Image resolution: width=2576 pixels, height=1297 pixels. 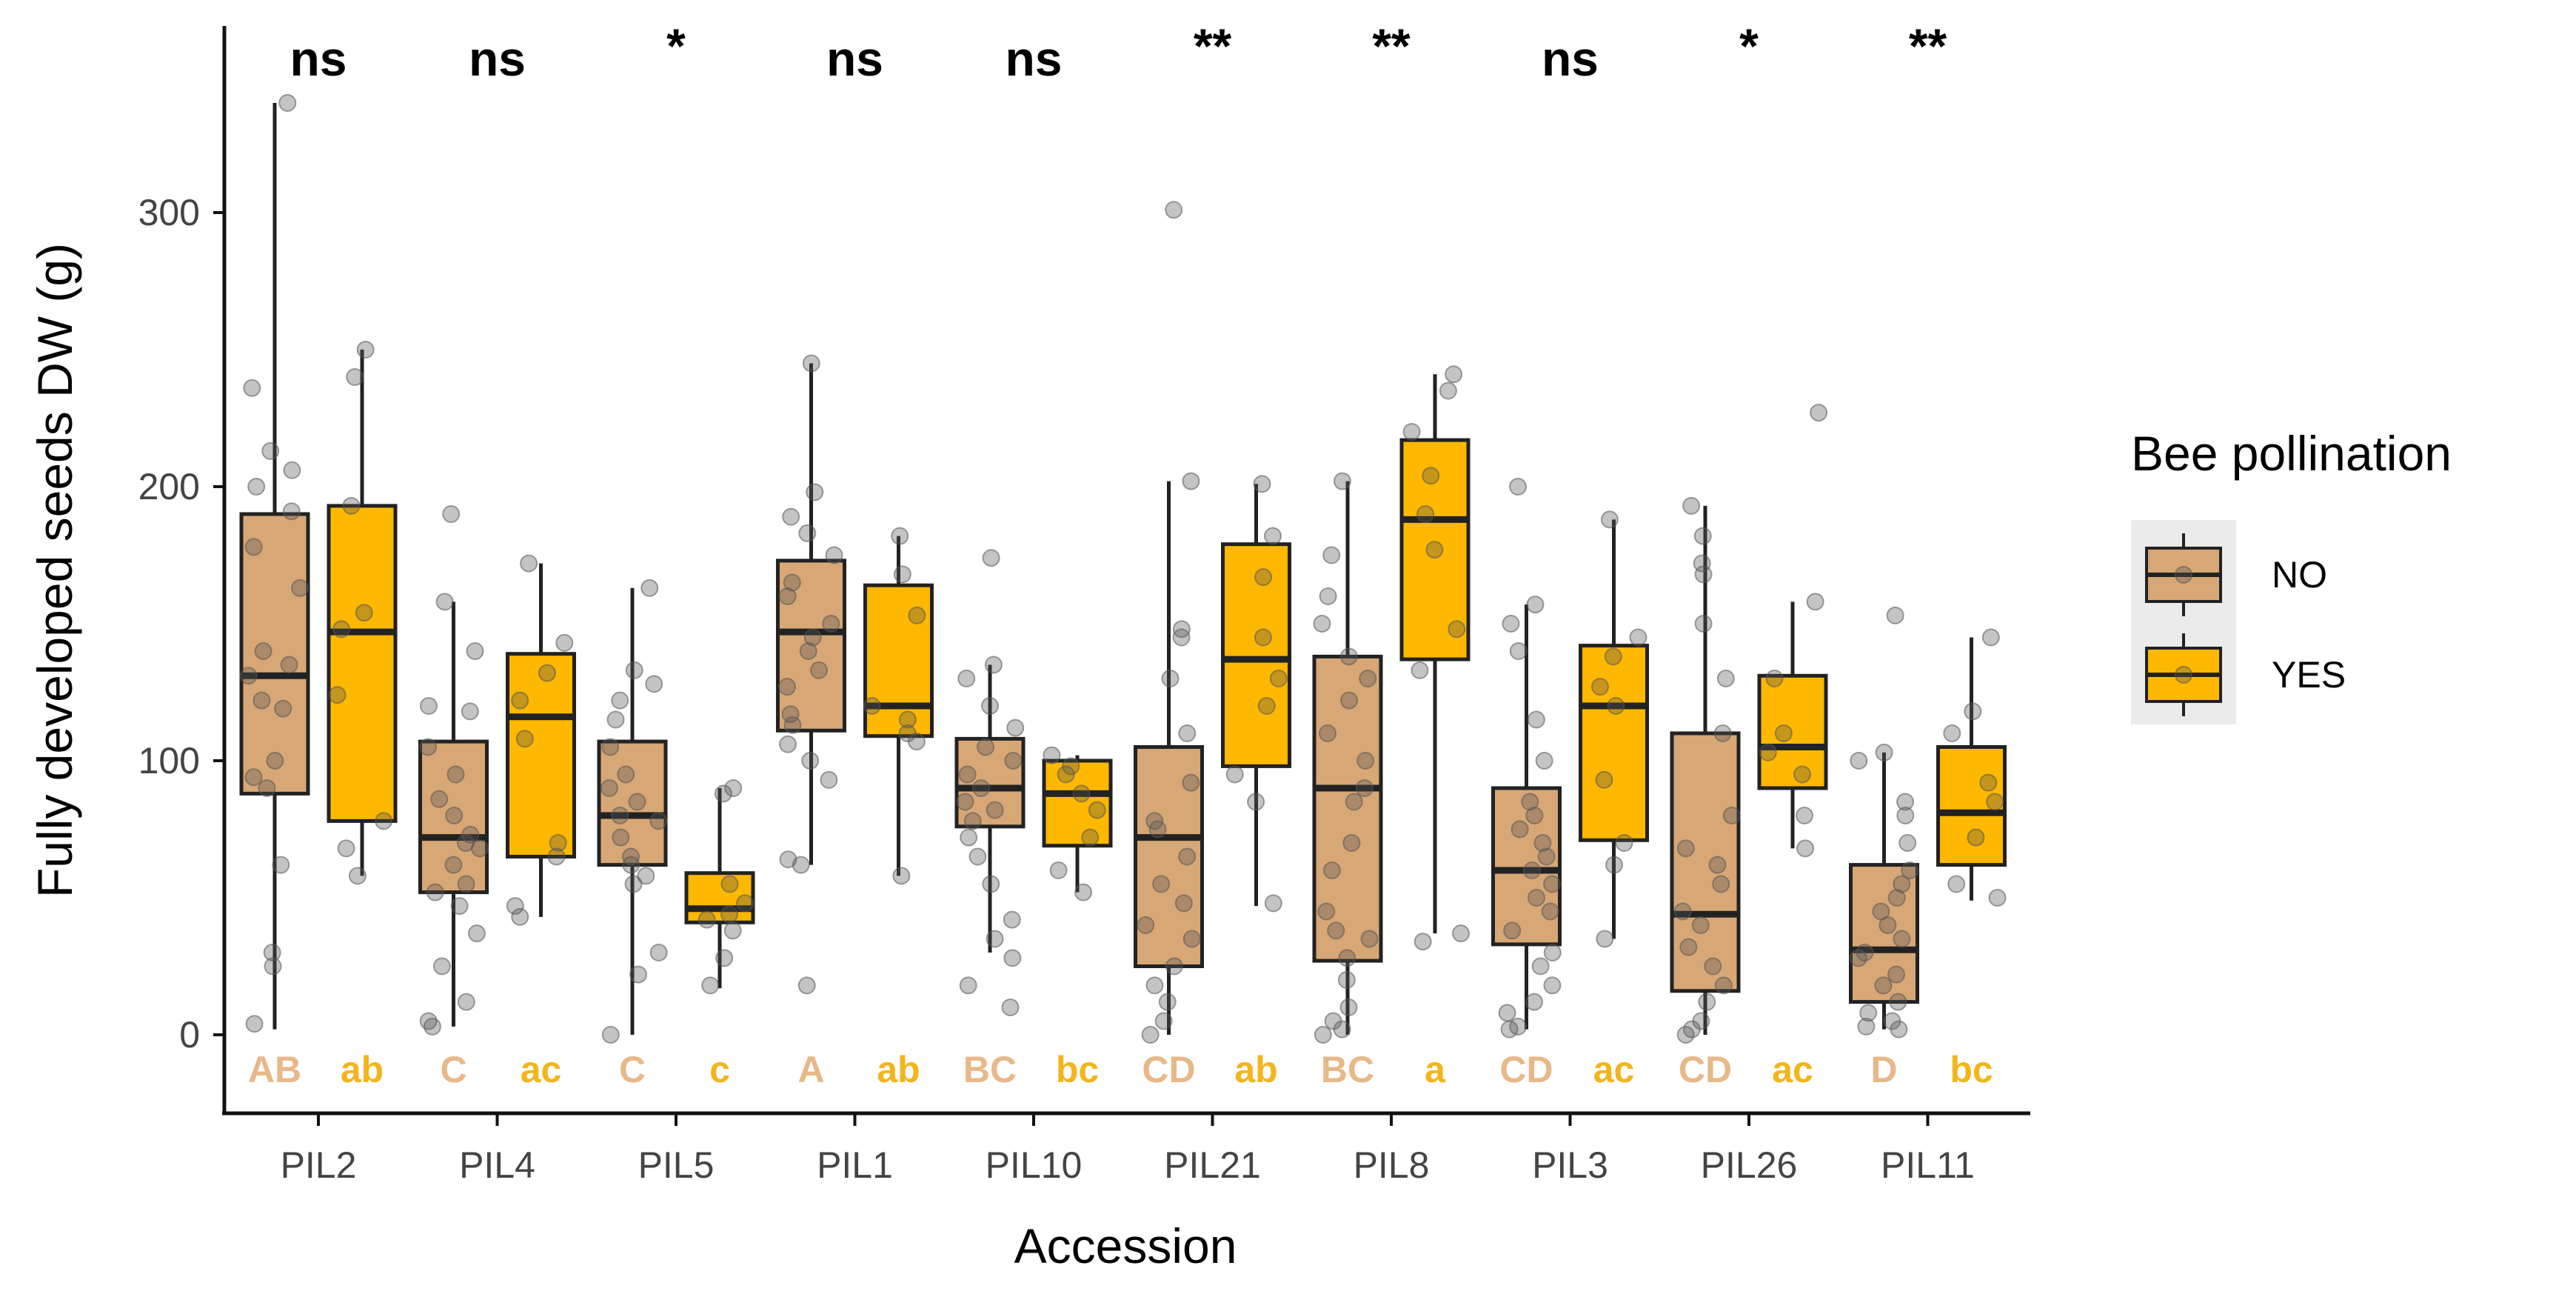 I want to click on x-tick-label: PIL5, so click(x=676, y=1165).